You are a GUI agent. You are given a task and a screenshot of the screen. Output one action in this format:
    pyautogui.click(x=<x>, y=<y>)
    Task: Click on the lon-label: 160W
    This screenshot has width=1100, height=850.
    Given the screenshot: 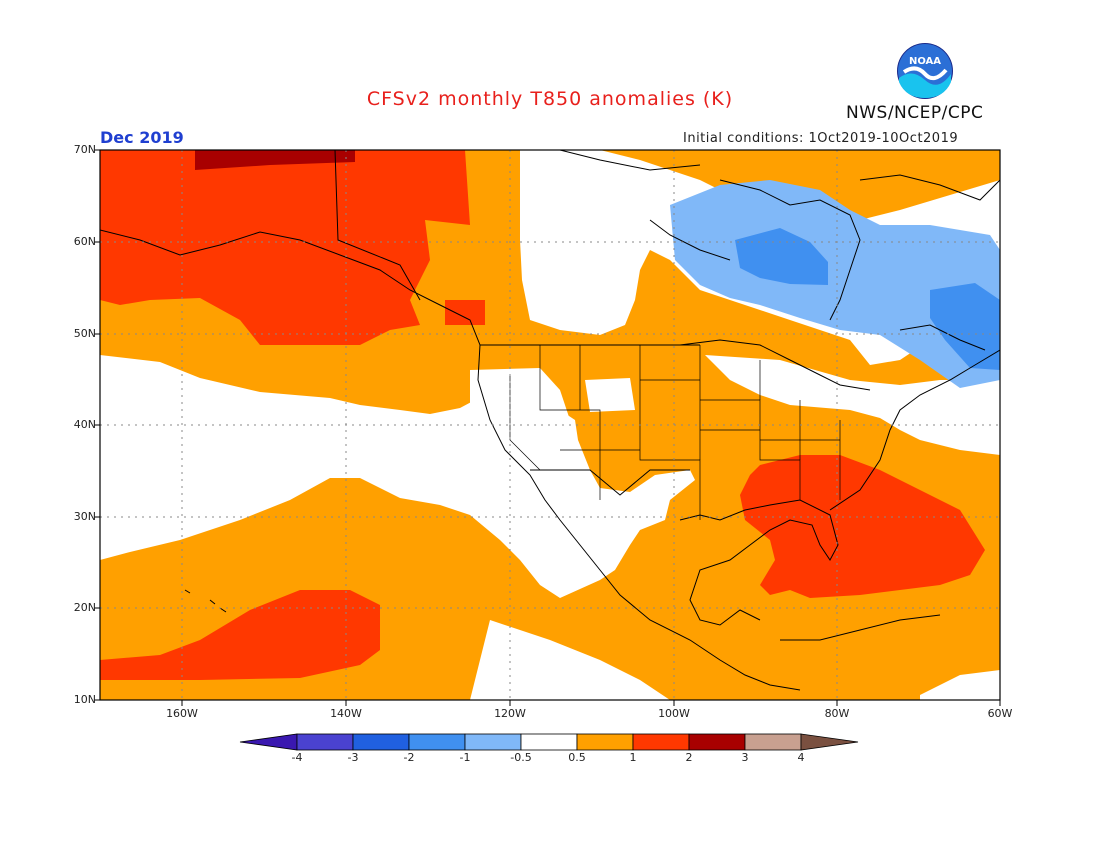 What is the action you would take?
    pyautogui.click(x=182, y=713)
    